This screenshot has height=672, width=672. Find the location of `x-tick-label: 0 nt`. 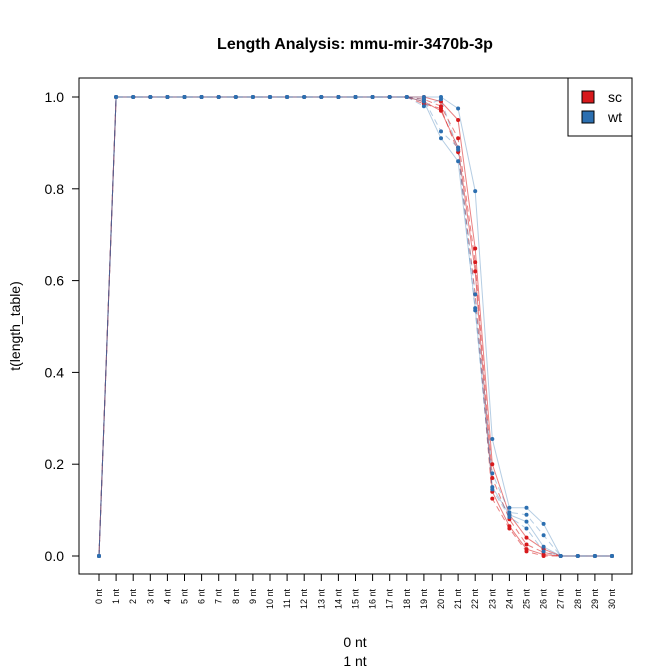

x-tick-label: 0 nt is located at coordinates (99, 597).